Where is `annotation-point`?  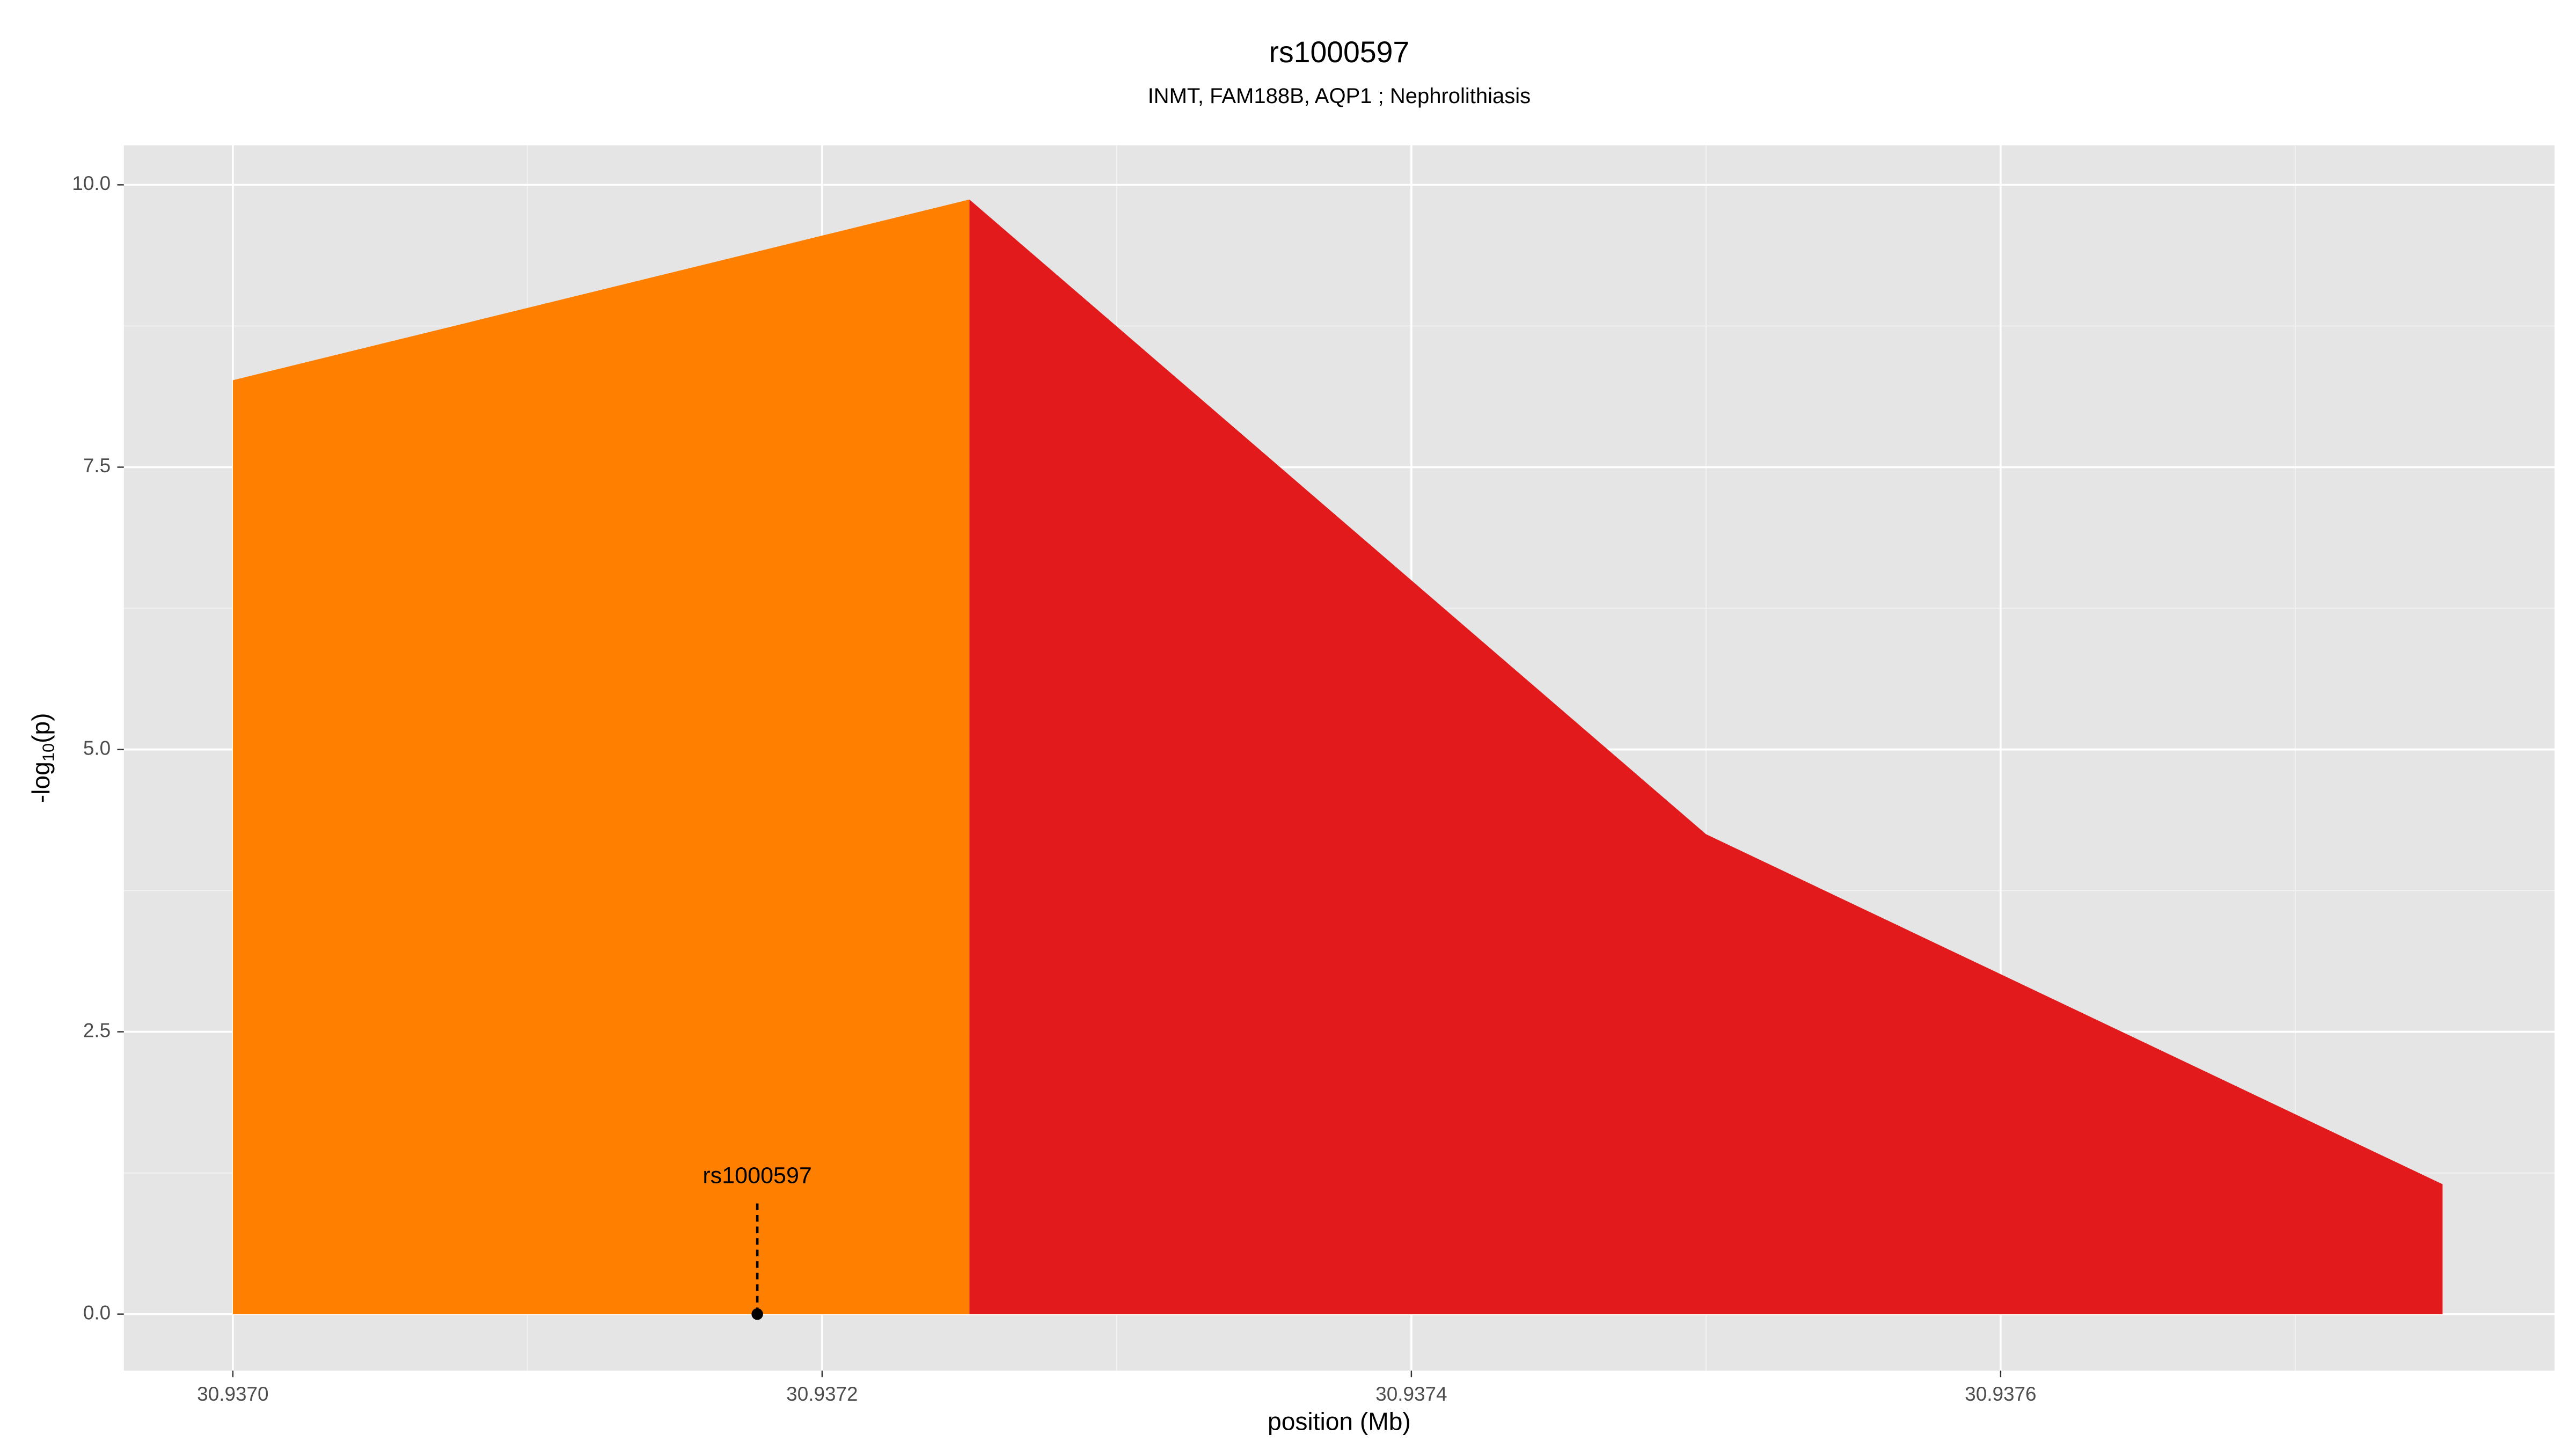 annotation-point is located at coordinates (757, 1314).